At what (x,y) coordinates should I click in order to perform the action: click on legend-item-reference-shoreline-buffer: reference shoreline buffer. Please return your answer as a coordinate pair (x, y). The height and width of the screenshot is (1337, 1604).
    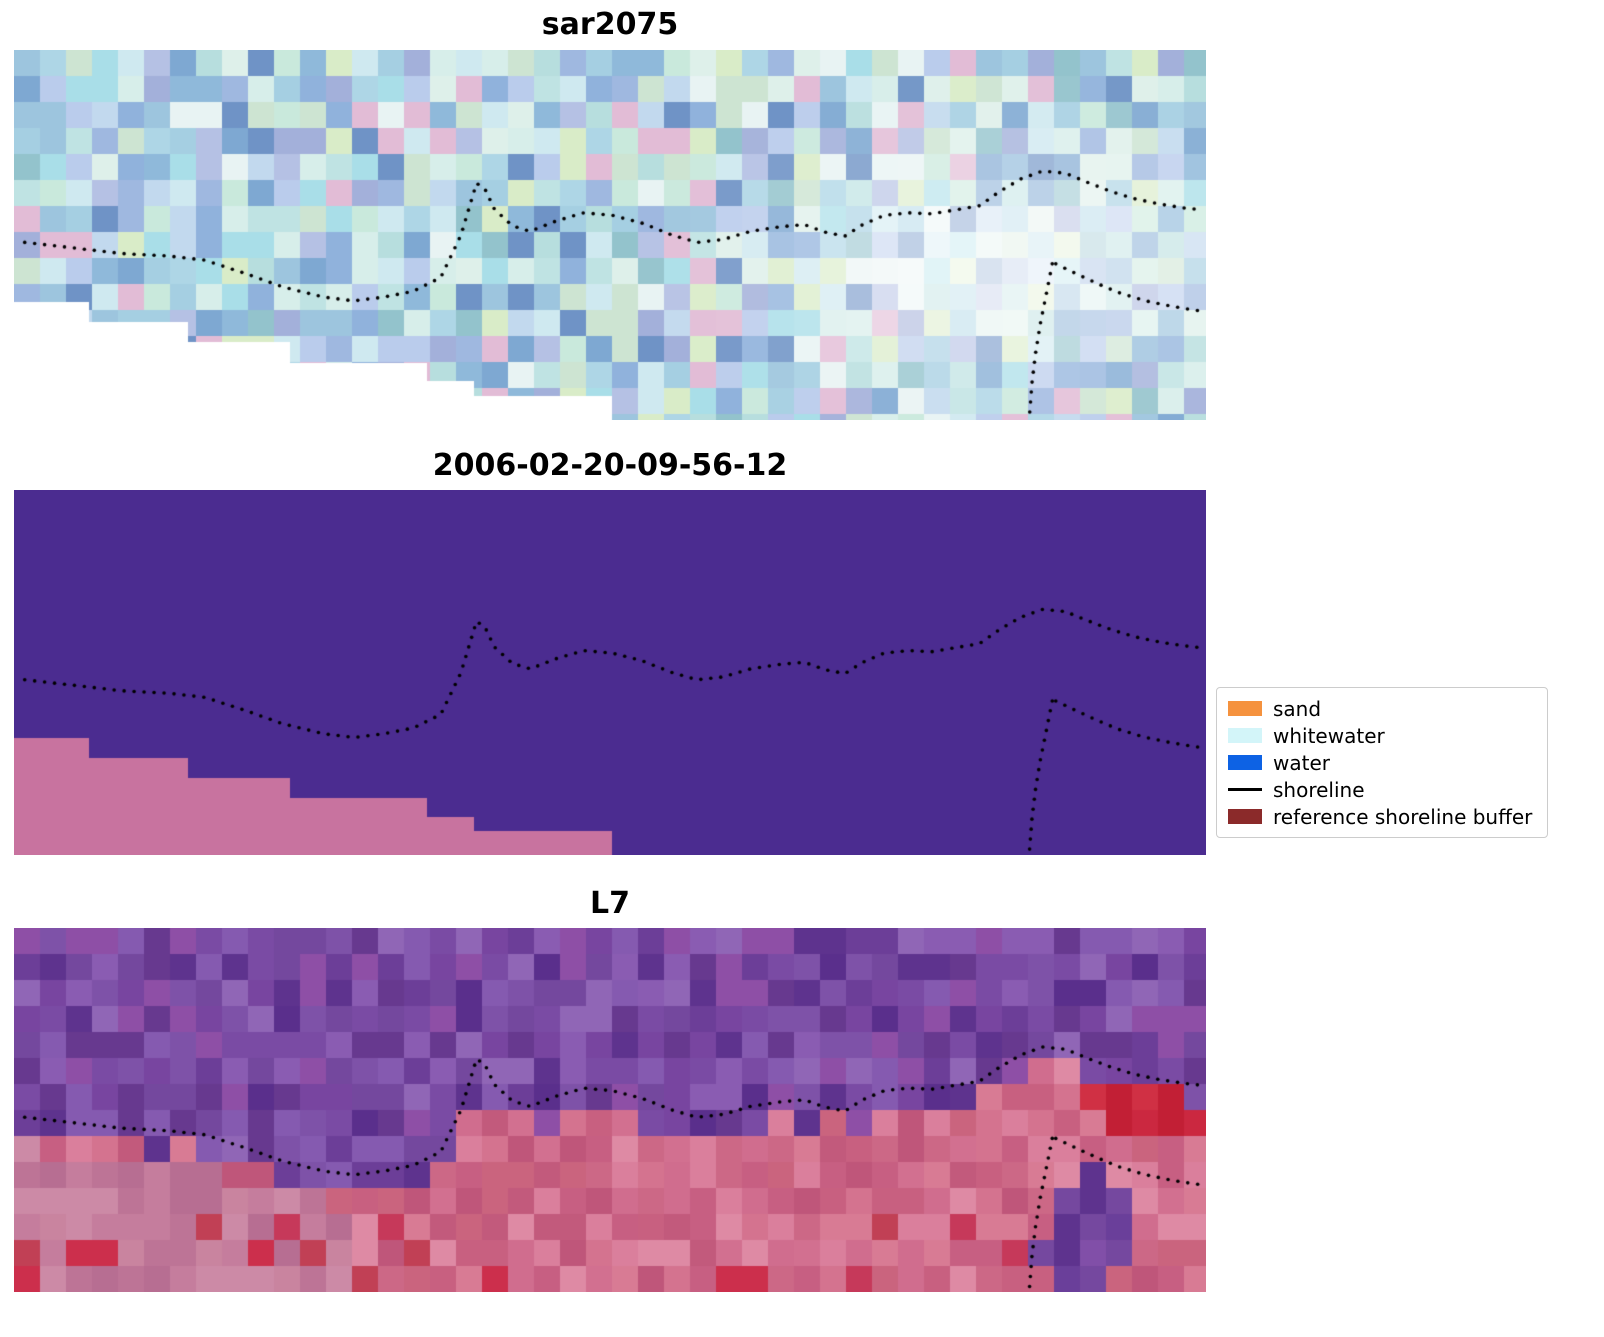
    Looking at the image, I should click on (1382, 816).